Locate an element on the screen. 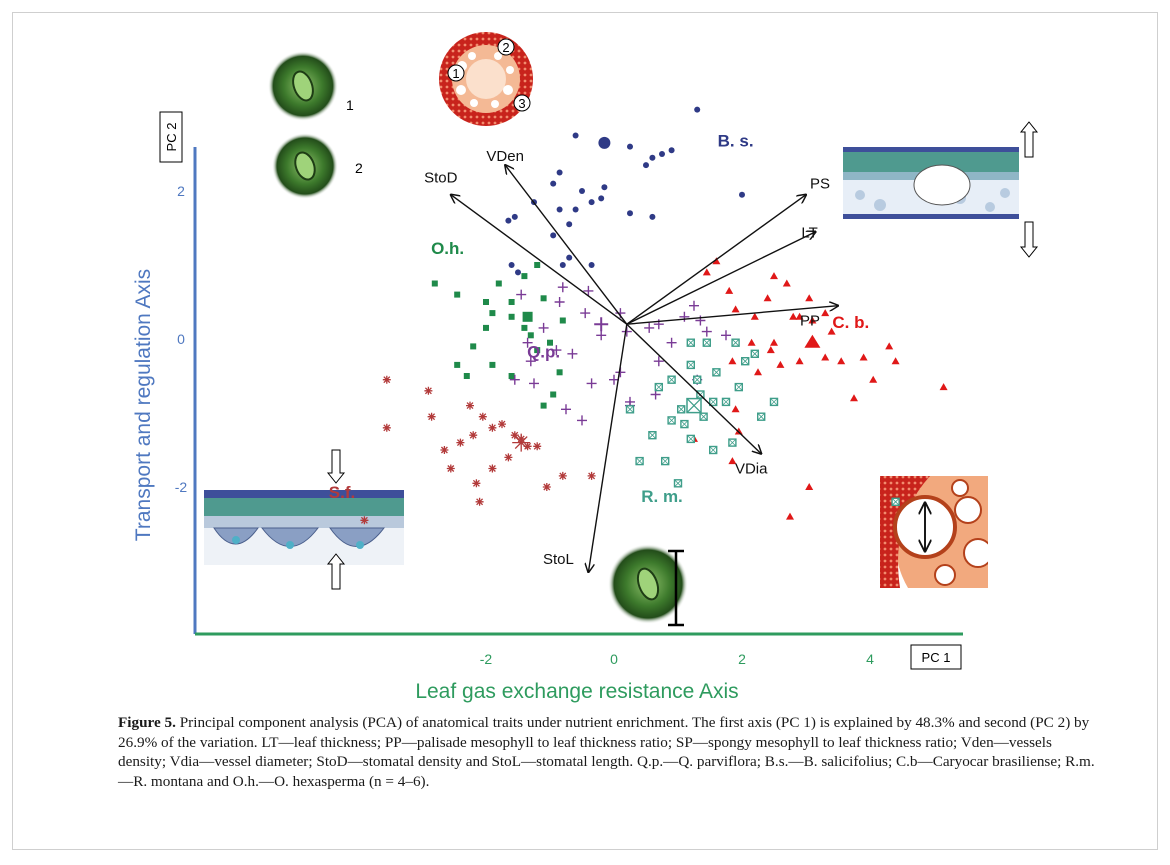 The height and width of the screenshot is (865, 1170). x-axis-tag-box is located at coordinates (936, 657).